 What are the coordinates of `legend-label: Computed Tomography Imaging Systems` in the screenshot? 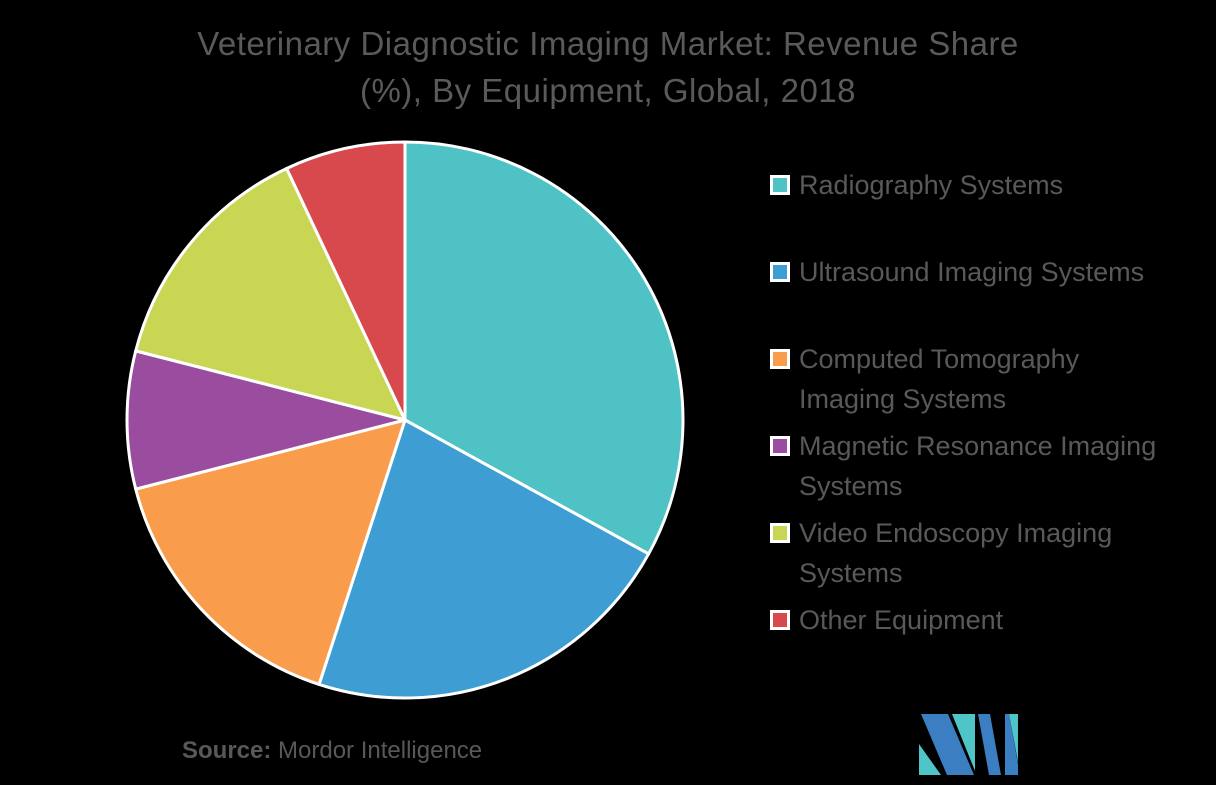 It's located at (939, 379).